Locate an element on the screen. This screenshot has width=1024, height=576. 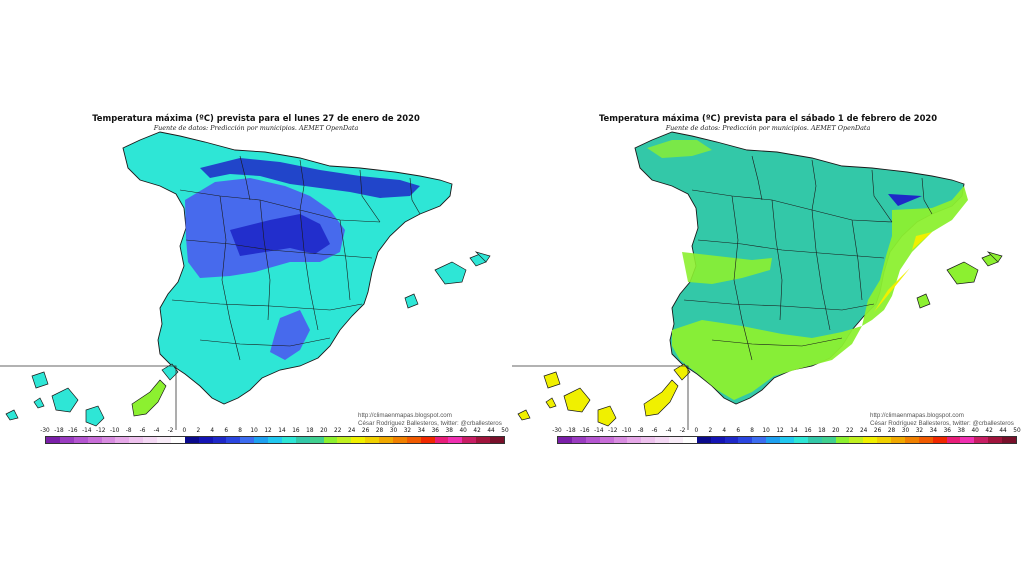
colorbar-tick-label: 20 is located at coordinates (324, 431).